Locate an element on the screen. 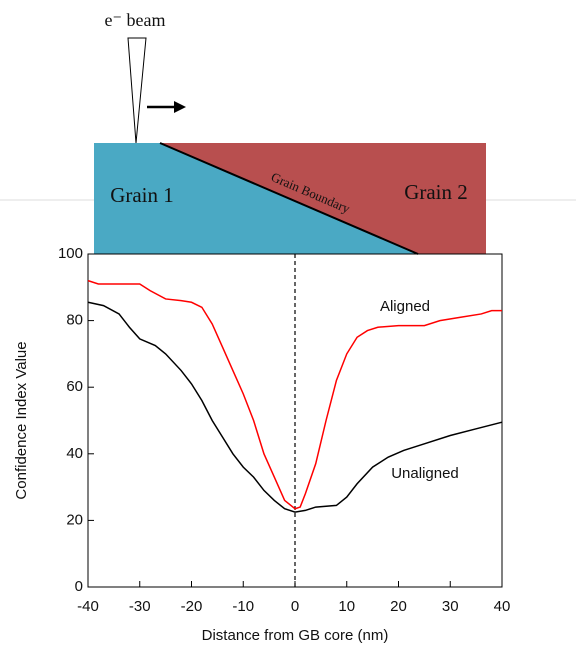 The image size is (576, 648). y-tick-label: 20 is located at coordinates (74, 519).